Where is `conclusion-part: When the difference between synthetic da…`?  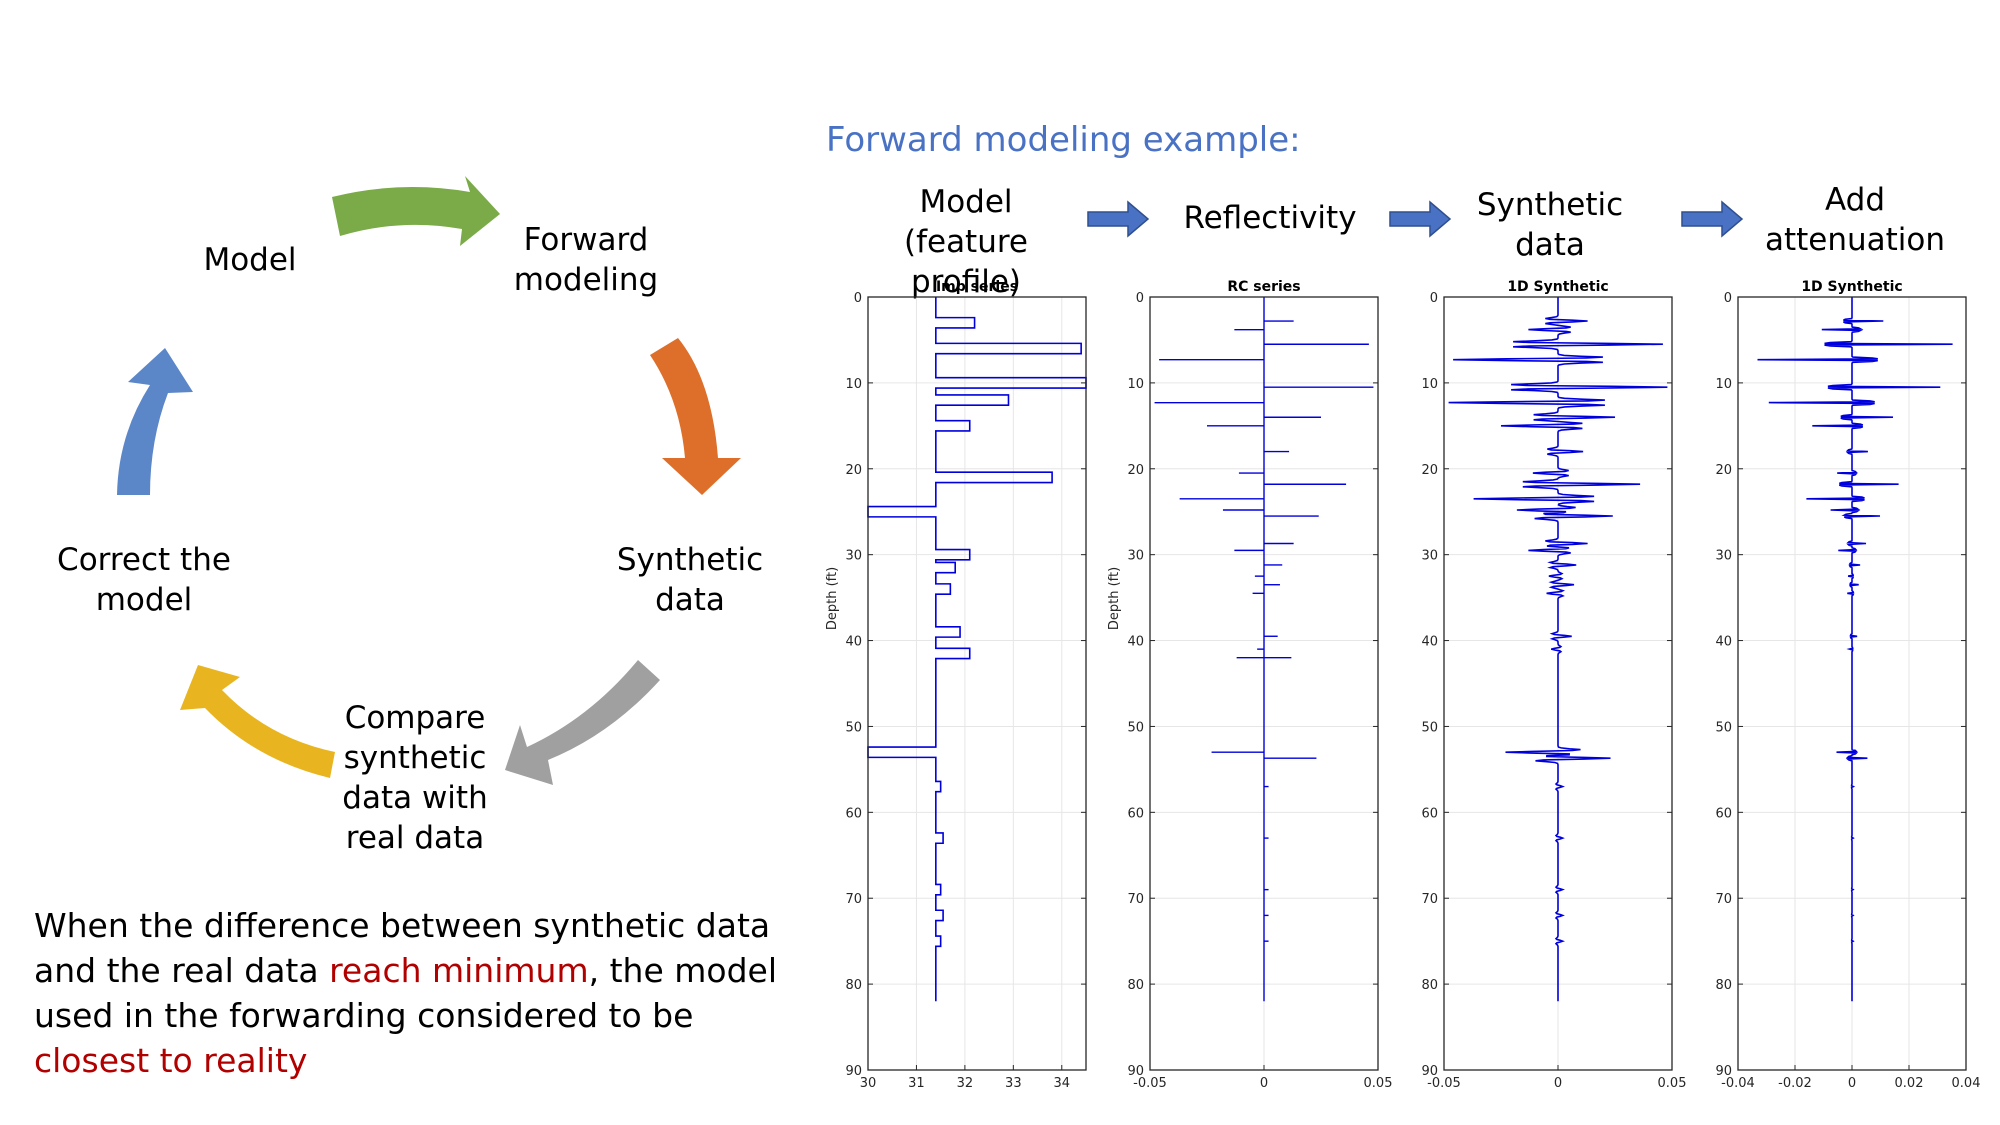 conclusion-part: When the difference between synthetic da… is located at coordinates (402, 948).